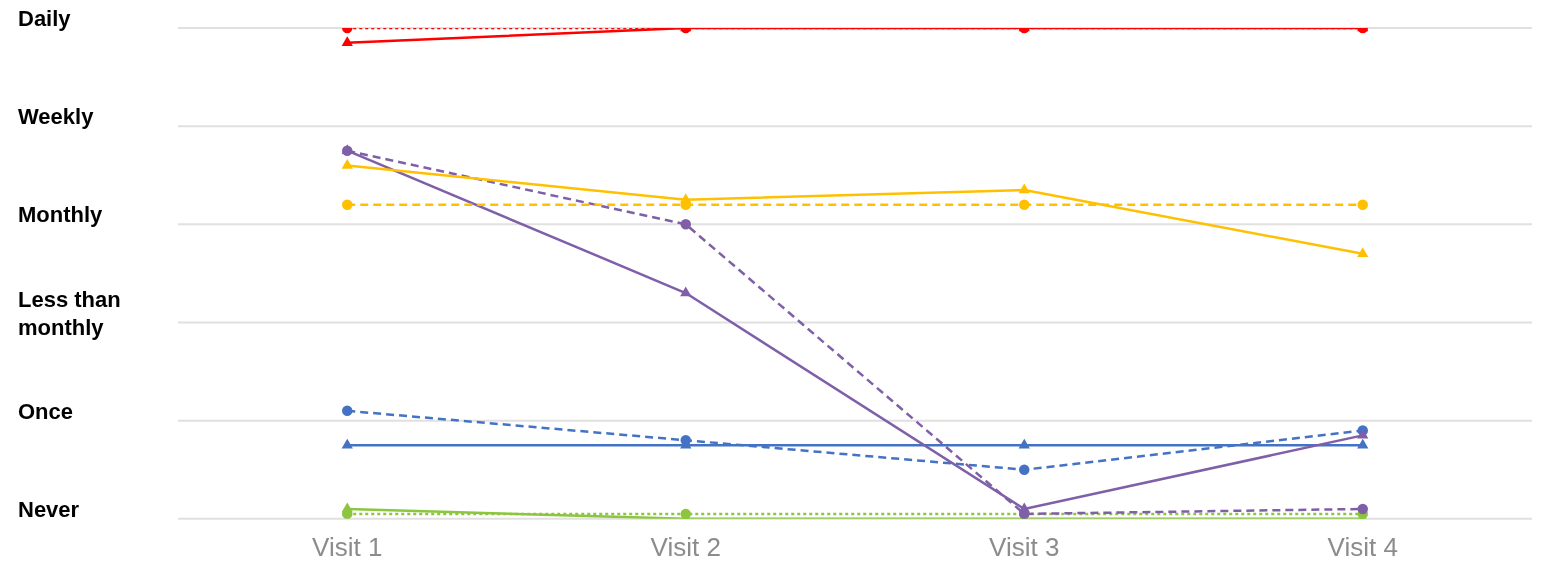 This screenshot has width=1550, height=588. I want to click on x-tick-label: Visit 2, so click(685, 546).